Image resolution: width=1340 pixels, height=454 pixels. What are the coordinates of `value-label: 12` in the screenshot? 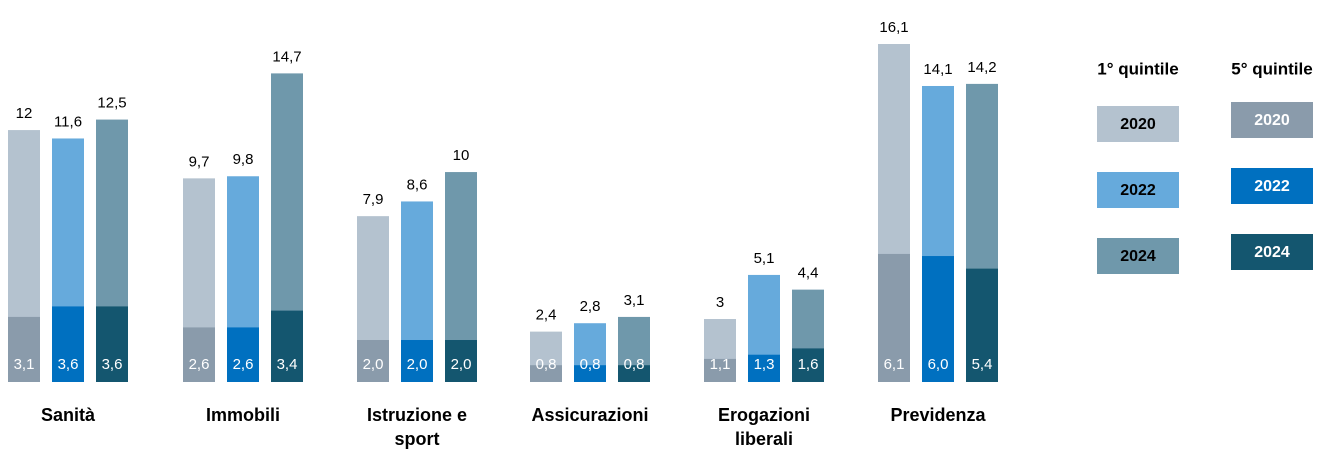 It's located at (24, 113).